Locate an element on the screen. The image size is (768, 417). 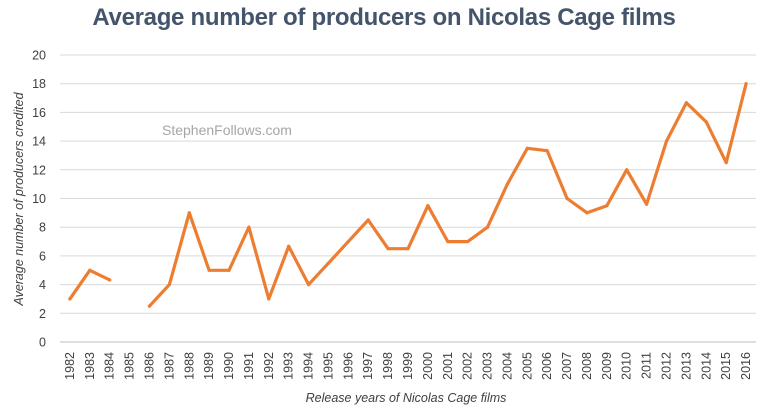
x-tick-label: 1997 is located at coordinates (368, 366).